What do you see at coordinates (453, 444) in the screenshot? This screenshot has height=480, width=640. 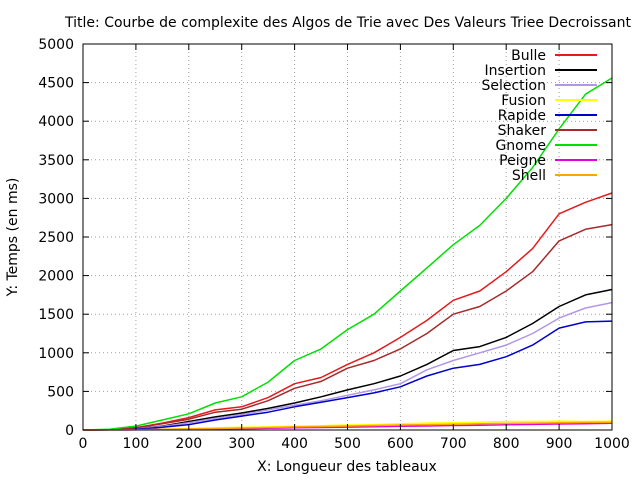 I see `x-tick-label: 700` at bounding box center [453, 444].